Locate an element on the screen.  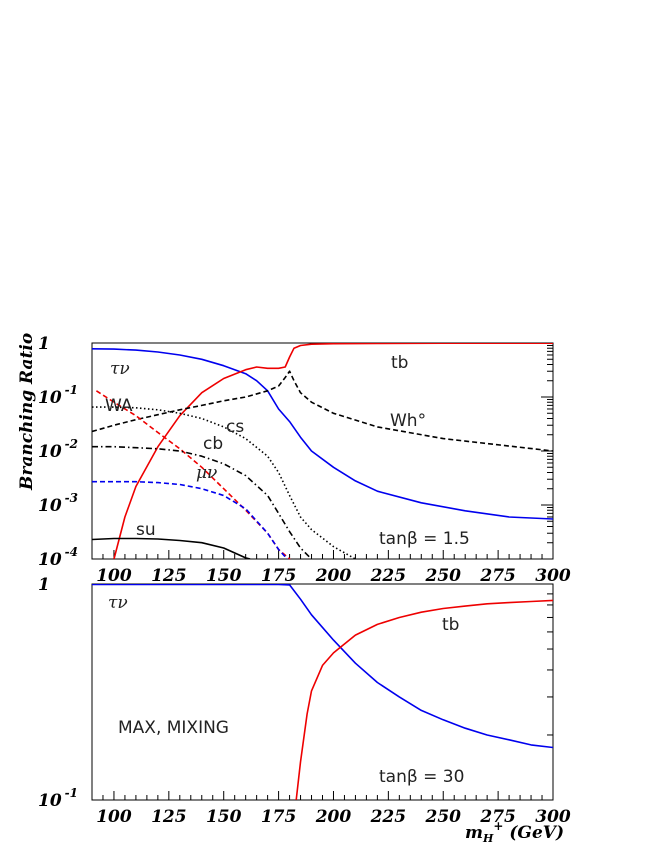
y-axis-title: Branching Ratio is located at coordinates (27, 412).